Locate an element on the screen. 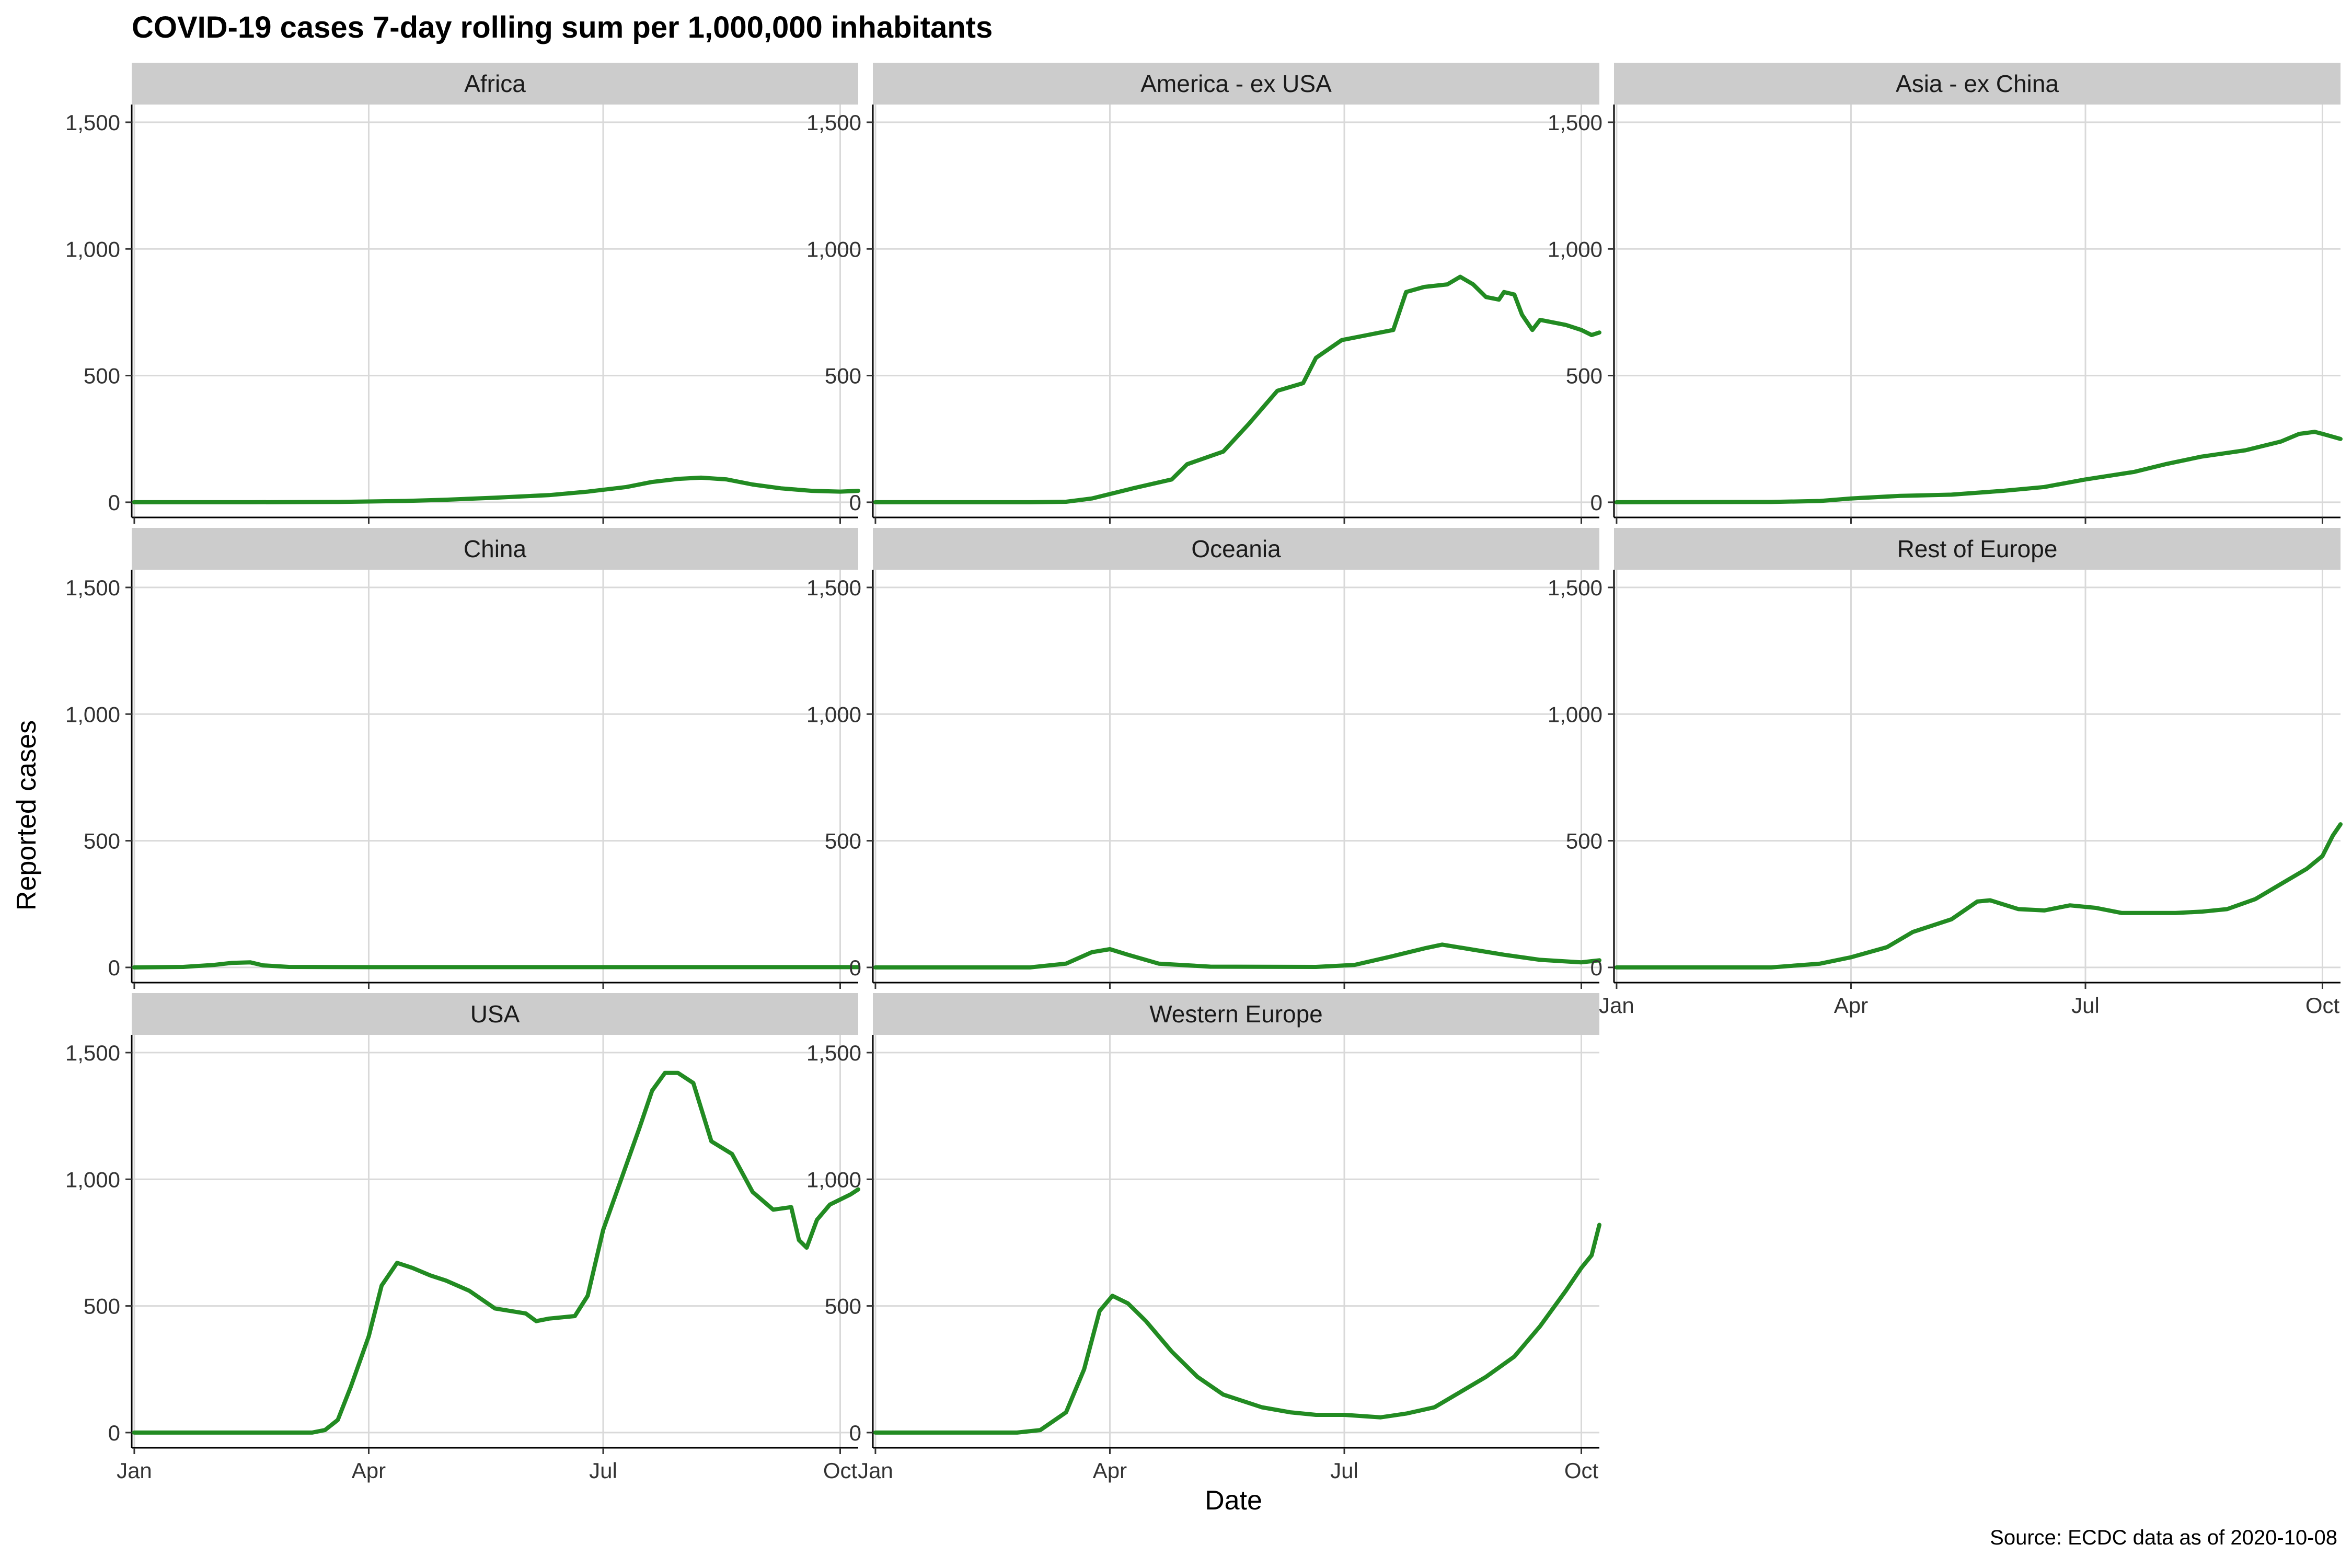  strip-label: USA is located at coordinates (495, 1014).